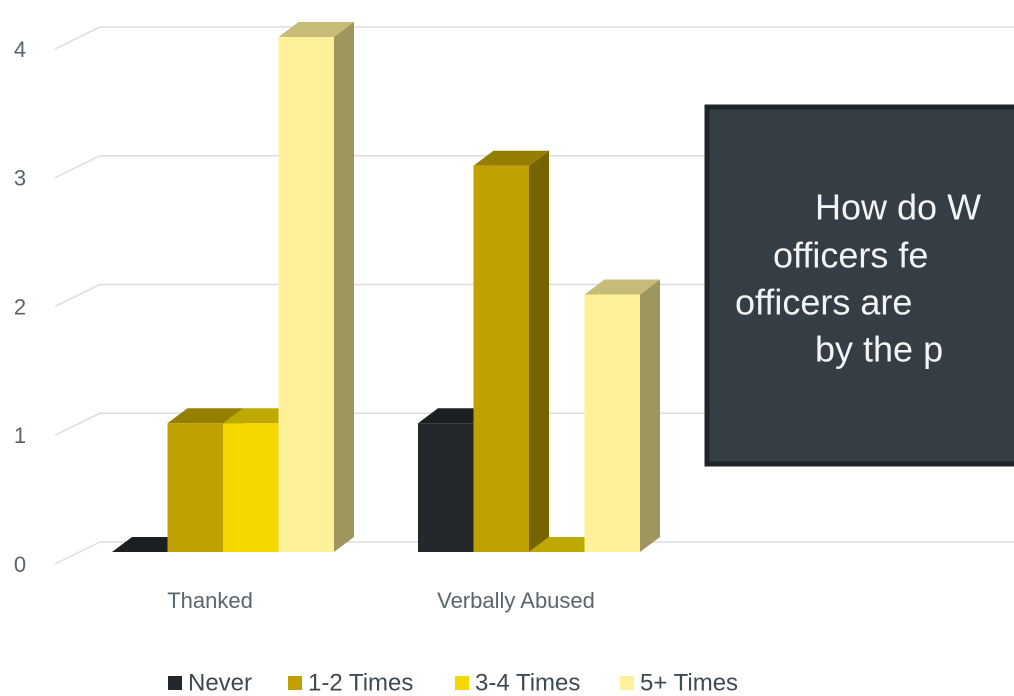 The image size is (1014, 696). I want to click on legend-label: 3-4 Times, so click(527, 682).